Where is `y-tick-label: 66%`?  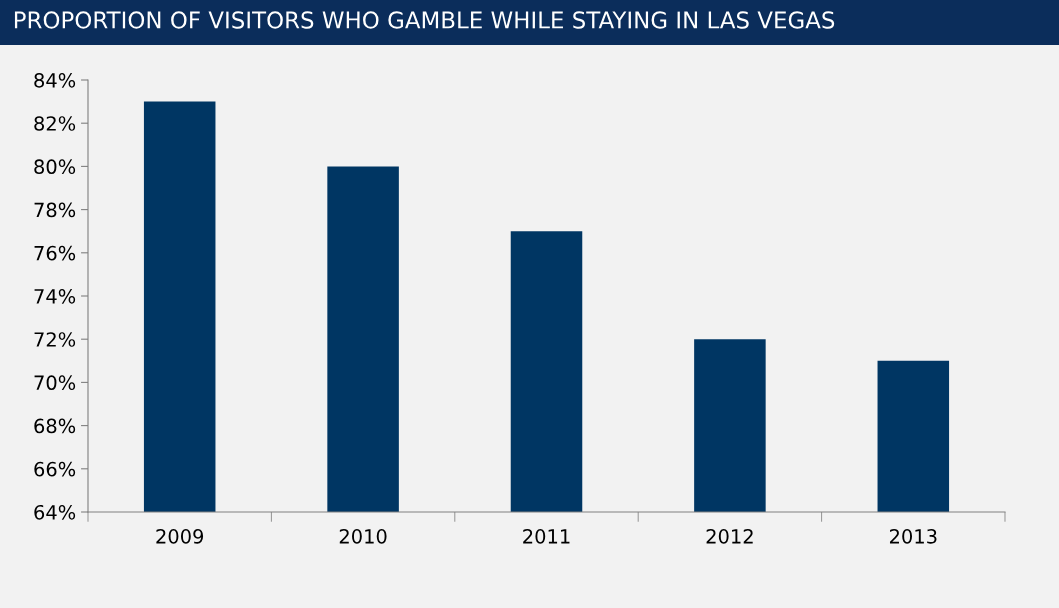
y-tick-label: 66% is located at coordinates (55, 469).